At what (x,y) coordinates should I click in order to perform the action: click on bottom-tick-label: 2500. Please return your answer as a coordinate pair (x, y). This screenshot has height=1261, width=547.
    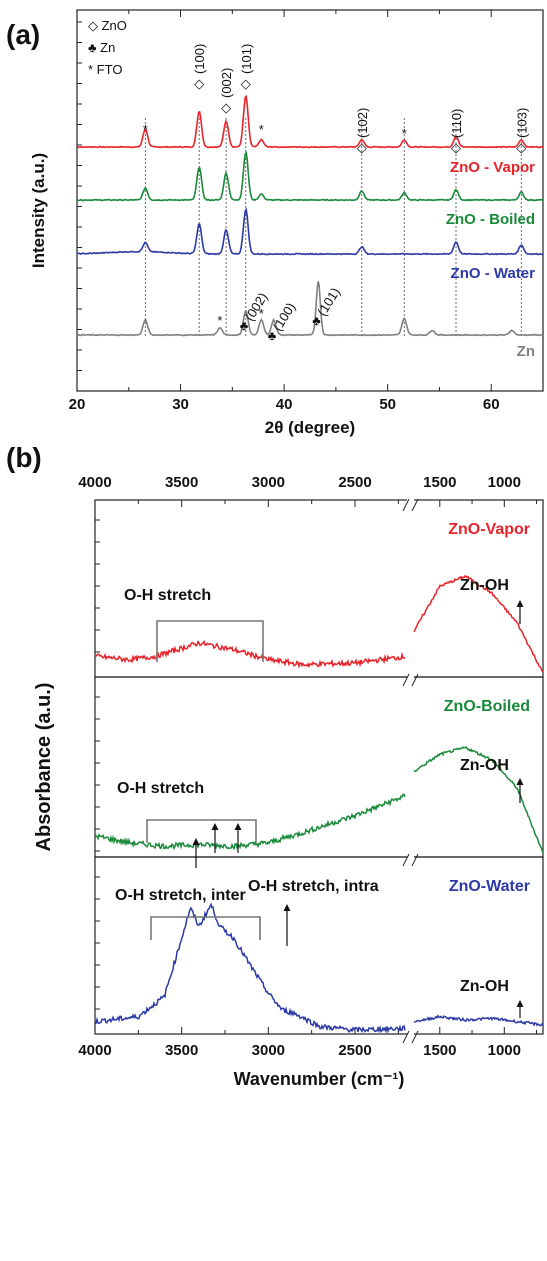
    Looking at the image, I should click on (354, 1050).